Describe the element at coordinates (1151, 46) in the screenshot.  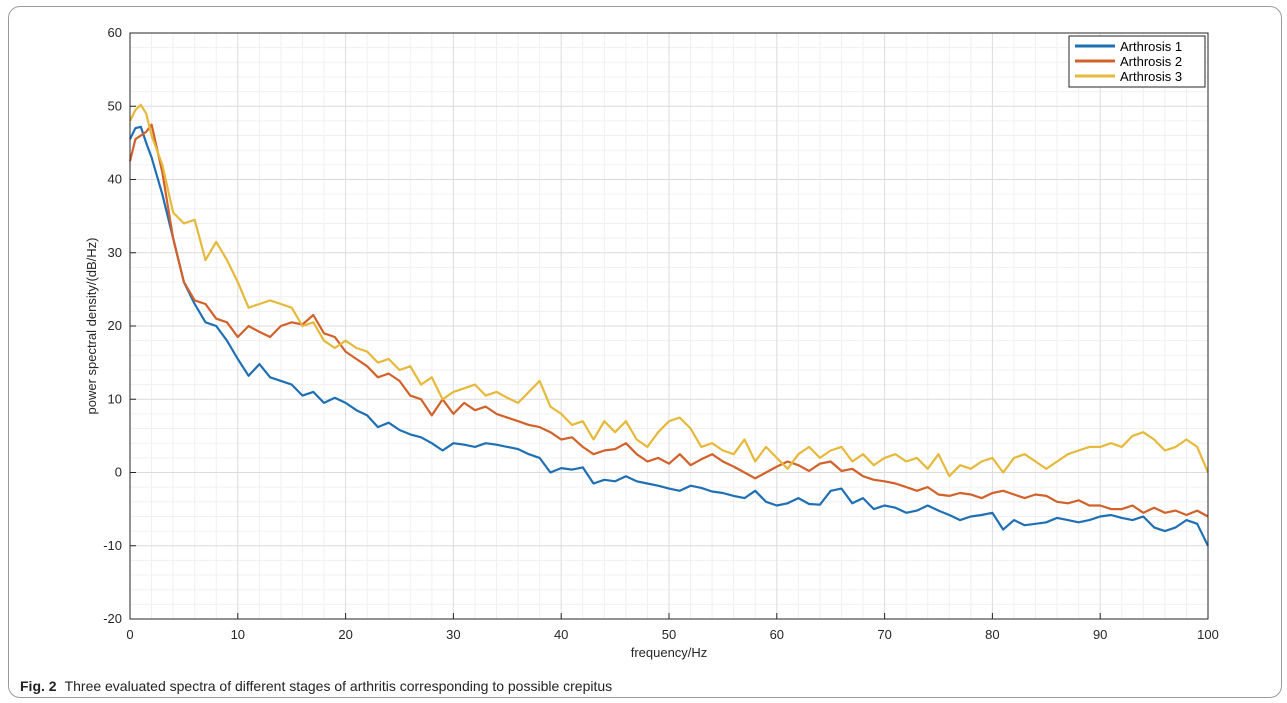
I see `legend-label-1: Arthrosis 1` at that location.